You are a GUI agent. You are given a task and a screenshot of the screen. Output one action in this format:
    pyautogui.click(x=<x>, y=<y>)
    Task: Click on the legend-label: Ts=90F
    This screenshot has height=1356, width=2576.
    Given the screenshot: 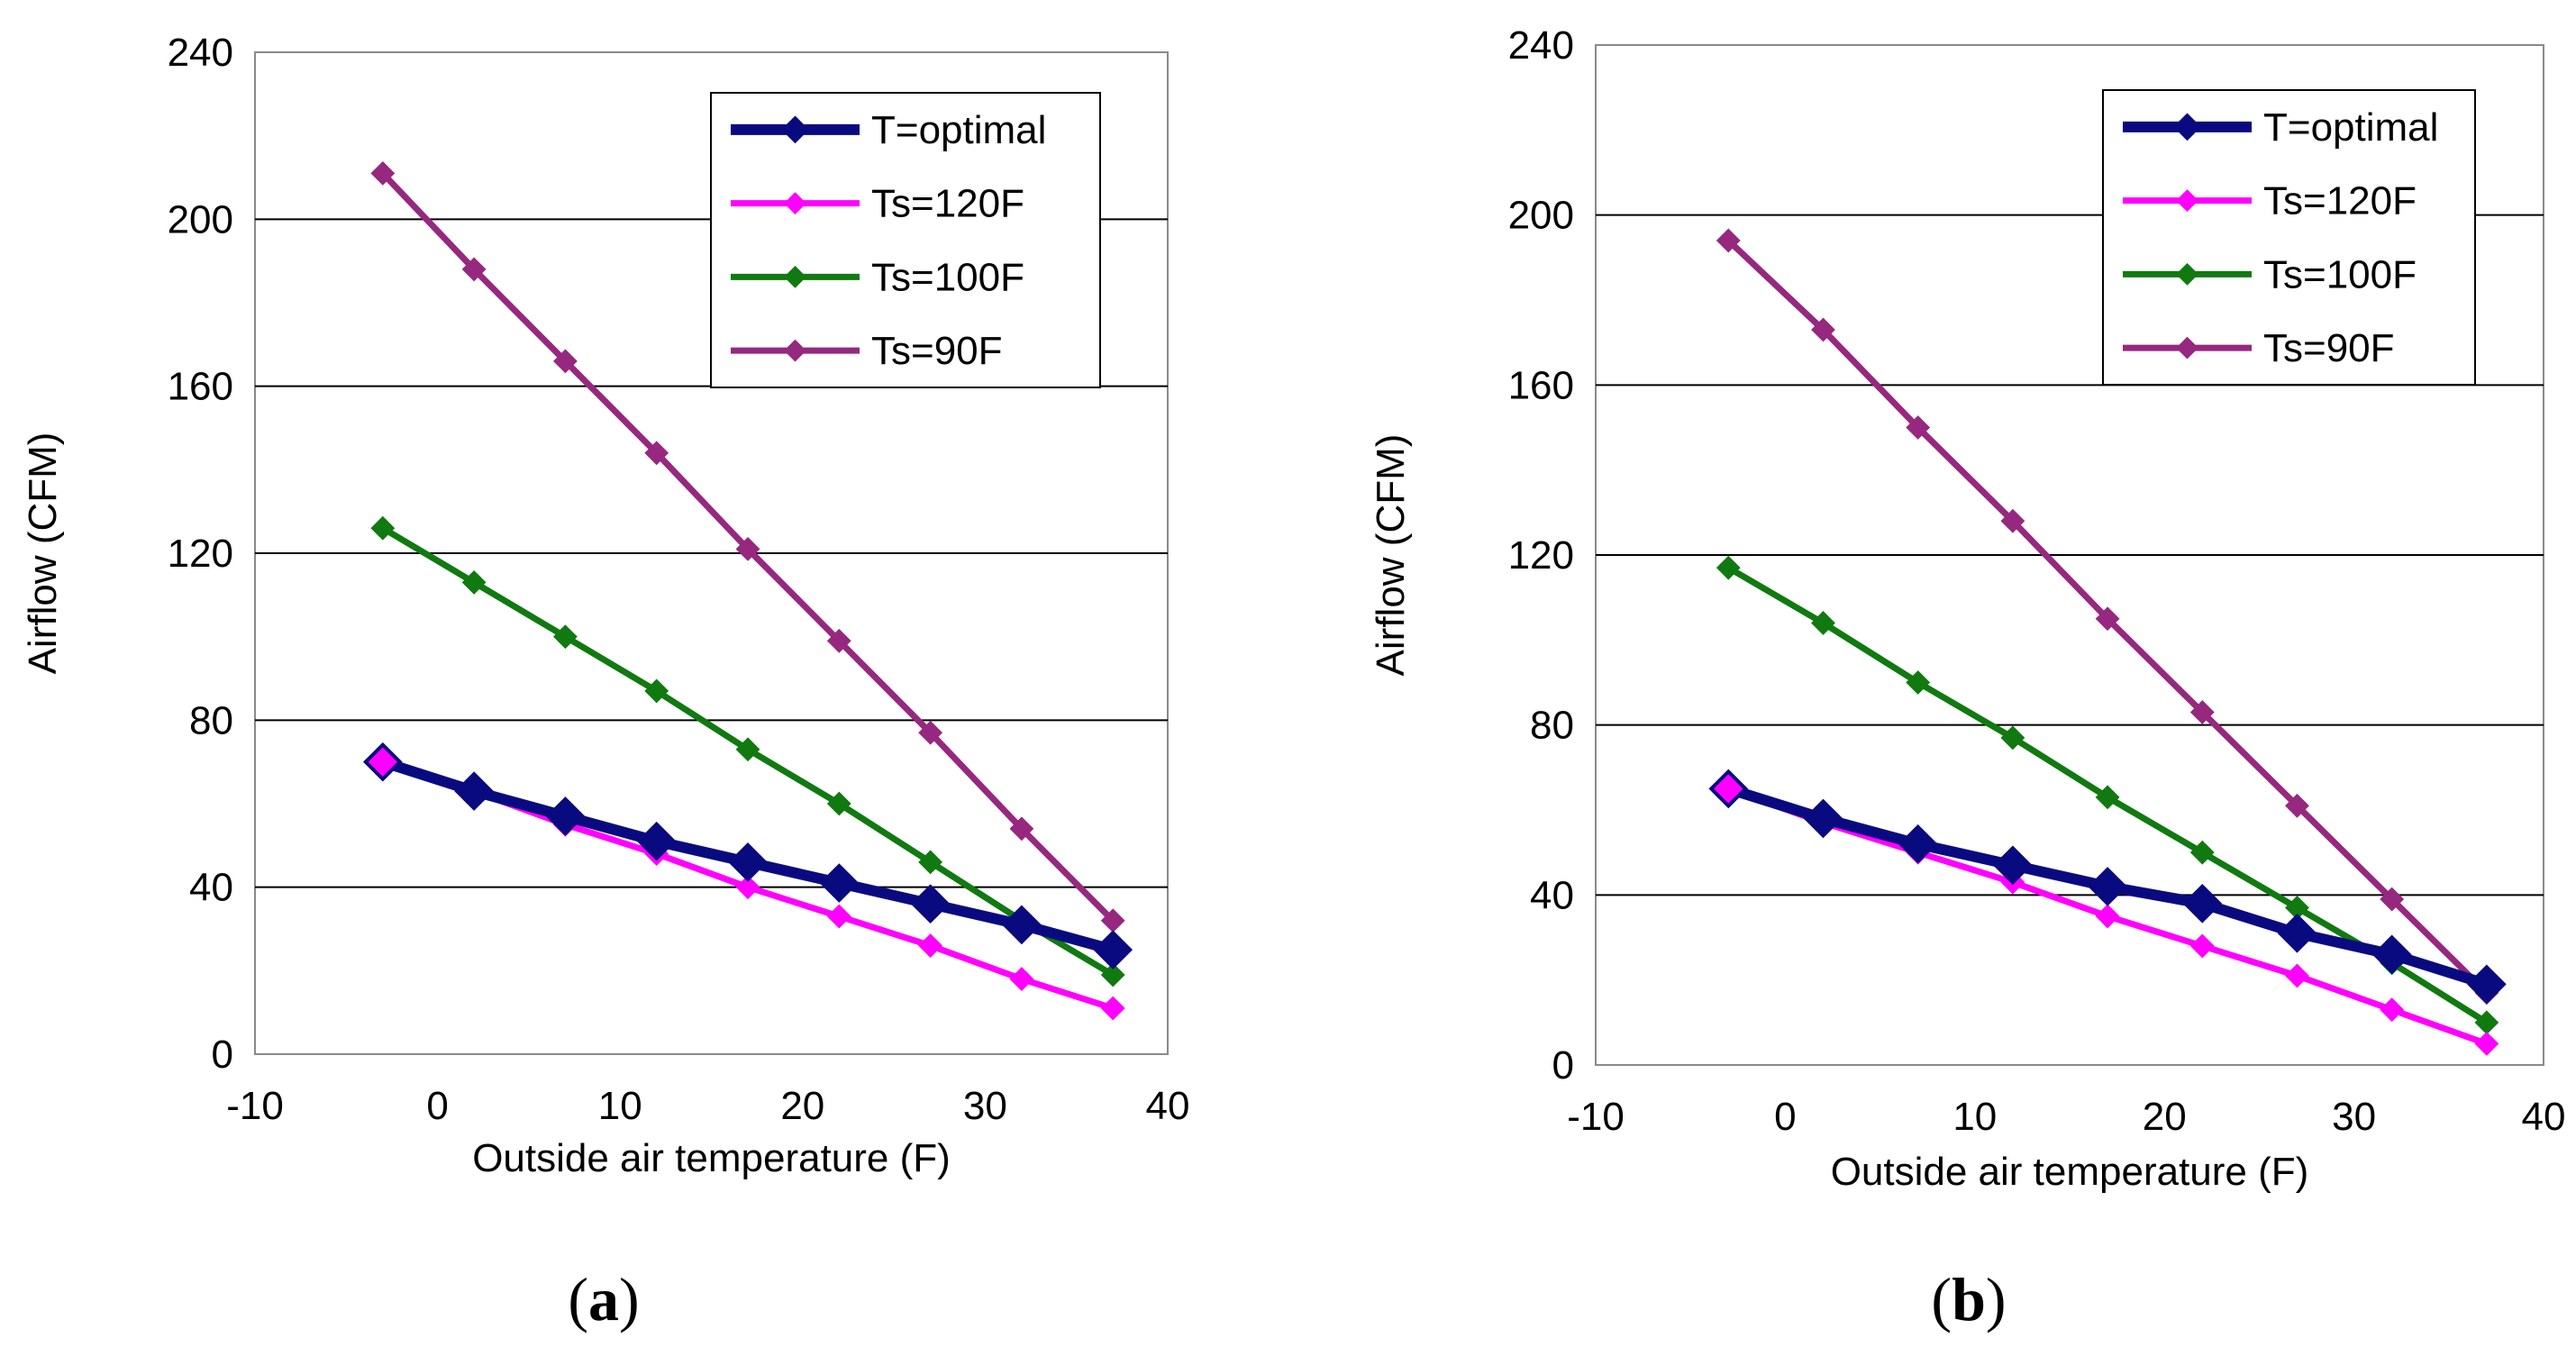 What is the action you would take?
    pyautogui.click(x=2329, y=348)
    